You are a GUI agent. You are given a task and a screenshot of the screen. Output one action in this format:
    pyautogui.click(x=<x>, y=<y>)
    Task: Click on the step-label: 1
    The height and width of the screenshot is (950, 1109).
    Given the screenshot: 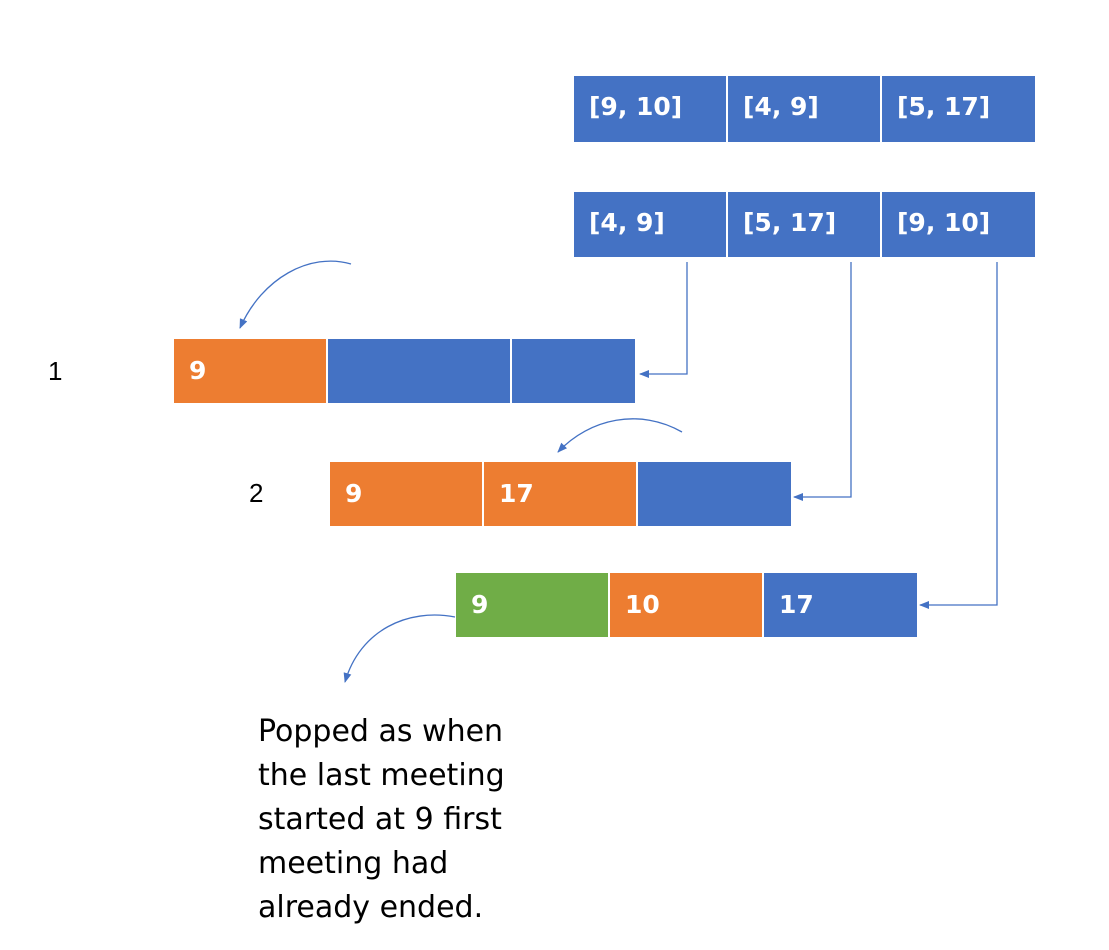 What is the action you would take?
    pyautogui.click(x=55, y=371)
    